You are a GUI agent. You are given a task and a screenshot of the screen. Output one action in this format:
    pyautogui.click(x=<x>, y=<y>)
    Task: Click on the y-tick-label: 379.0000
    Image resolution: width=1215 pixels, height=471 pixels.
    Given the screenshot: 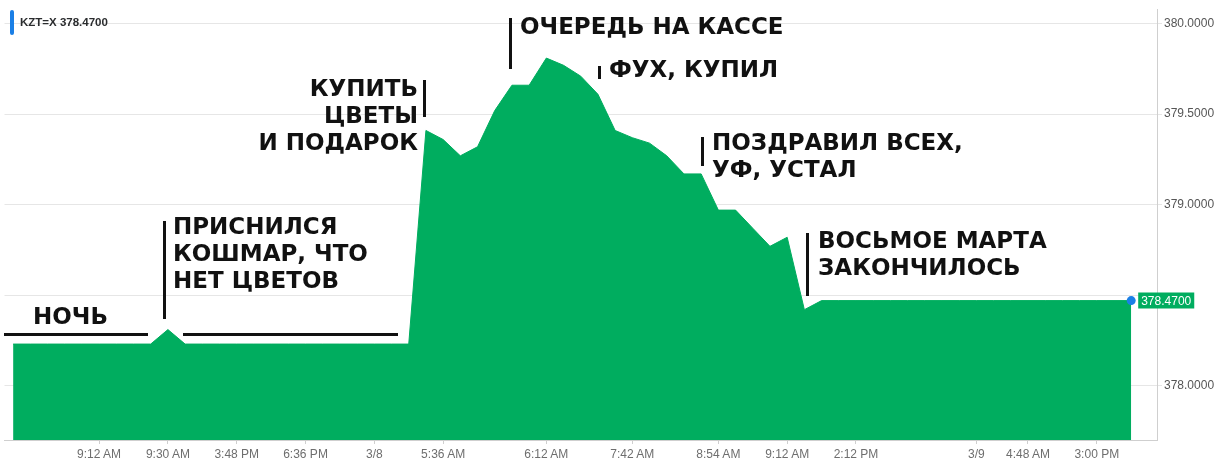 What is the action you would take?
    pyautogui.click(x=1189, y=204)
    